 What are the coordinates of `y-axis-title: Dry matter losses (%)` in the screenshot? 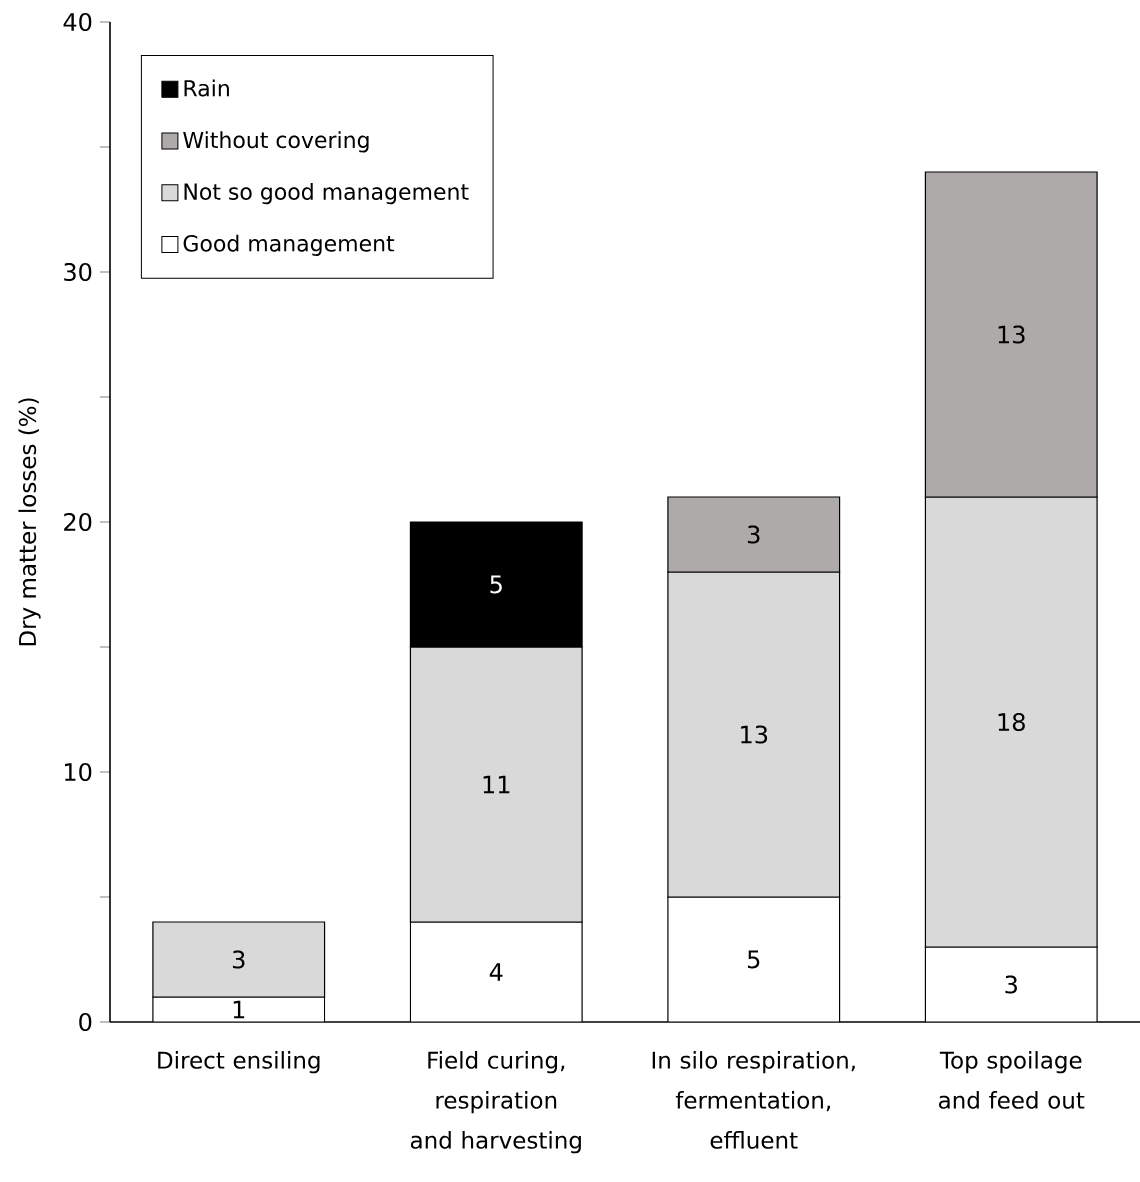 It's located at (29, 522).